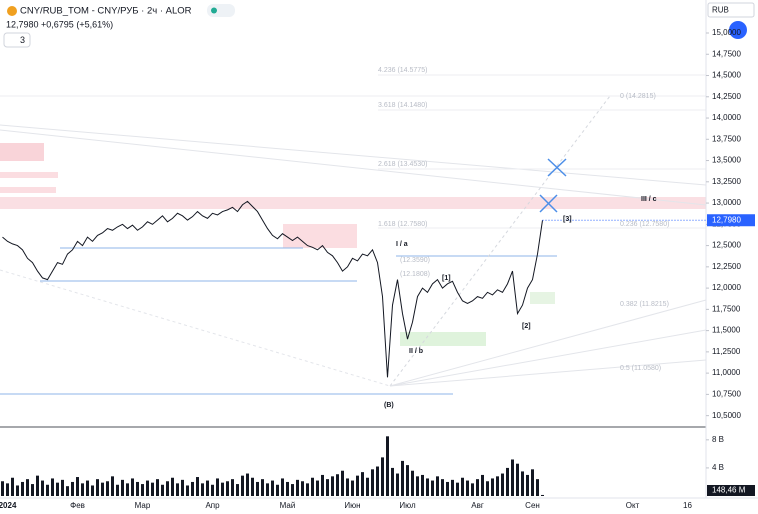  What do you see at coordinates (106, 11) in the screenshot?
I see `symbol-title: CNY/RUB_TOM - CNY/РУБ · 2ч · ALOR` at bounding box center [106, 11].